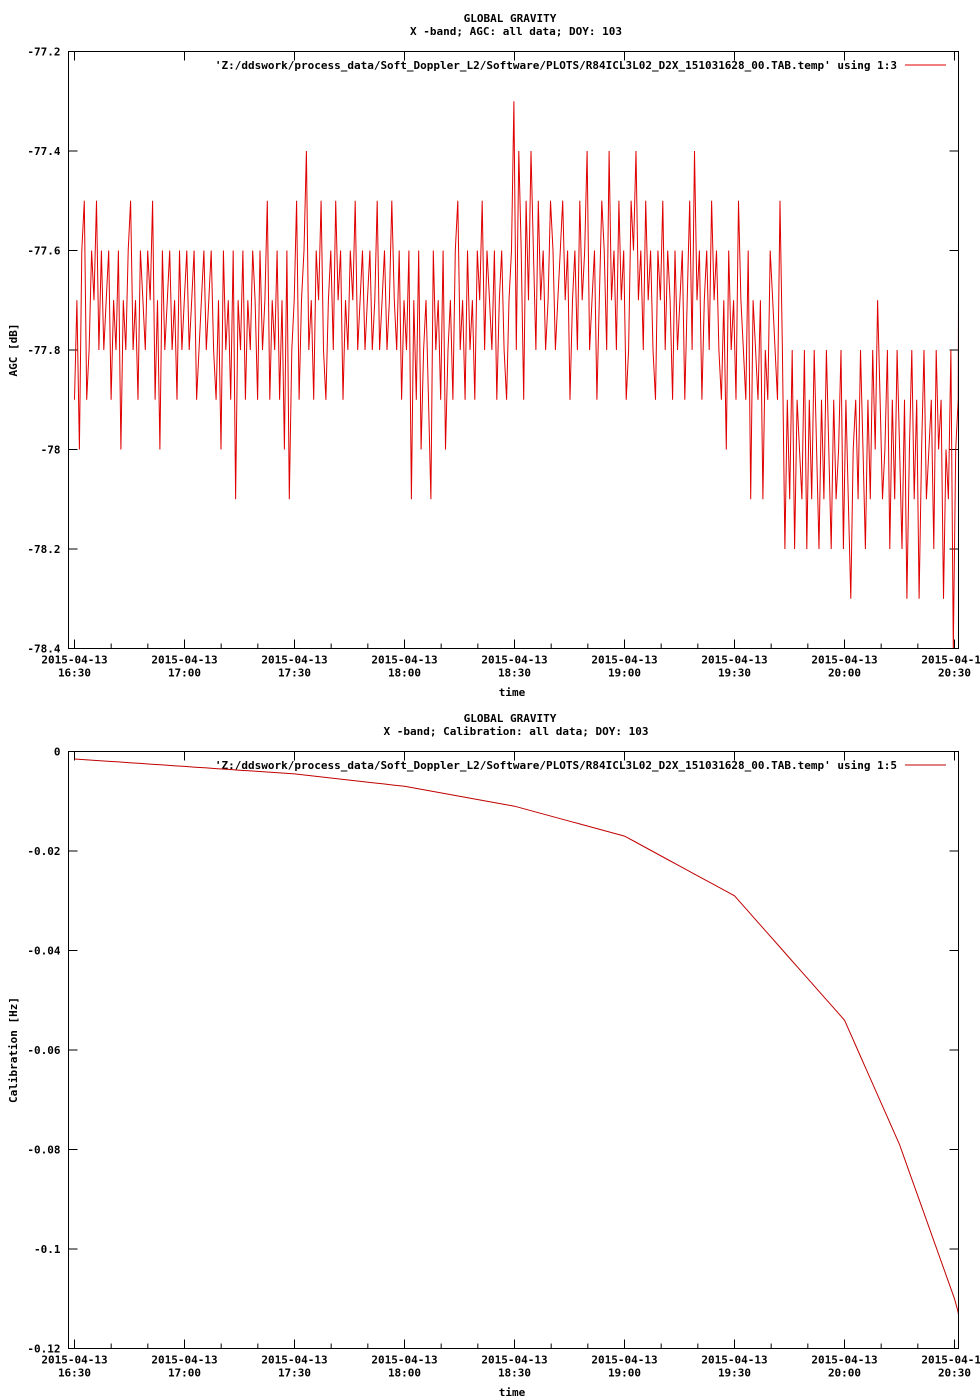 The width and height of the screenshot is (980, 1400). I want to click on y-axis-label: AGC [dB], so click(13, 350).